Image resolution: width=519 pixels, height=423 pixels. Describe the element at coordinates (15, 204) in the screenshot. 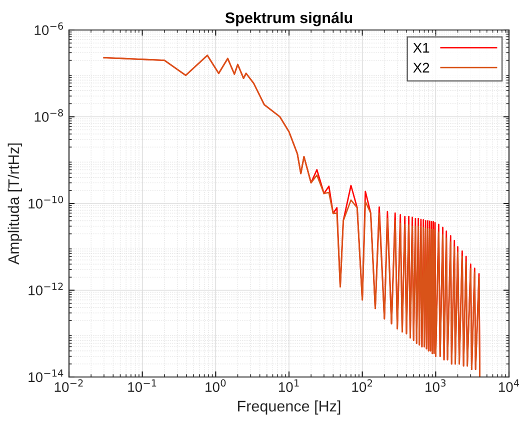

I see `y-axis-title: Amplituda [T/rtHz]` at that location.